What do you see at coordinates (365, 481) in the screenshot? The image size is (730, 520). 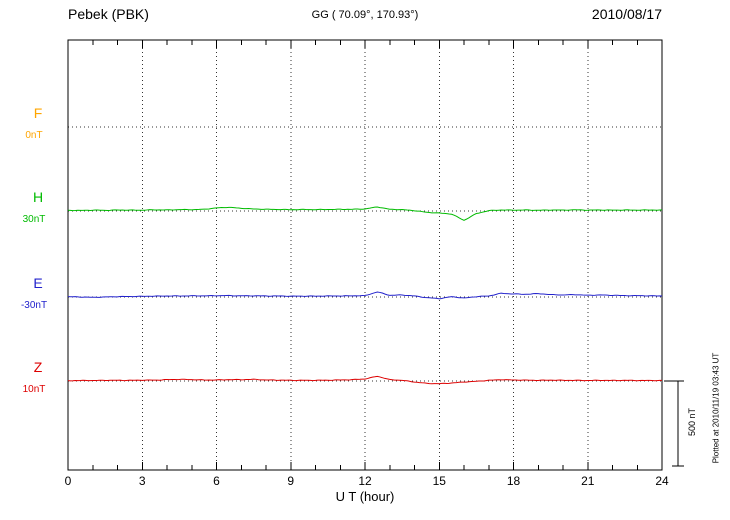 I see `svg-text: 12` at bounding box center [365, 481].